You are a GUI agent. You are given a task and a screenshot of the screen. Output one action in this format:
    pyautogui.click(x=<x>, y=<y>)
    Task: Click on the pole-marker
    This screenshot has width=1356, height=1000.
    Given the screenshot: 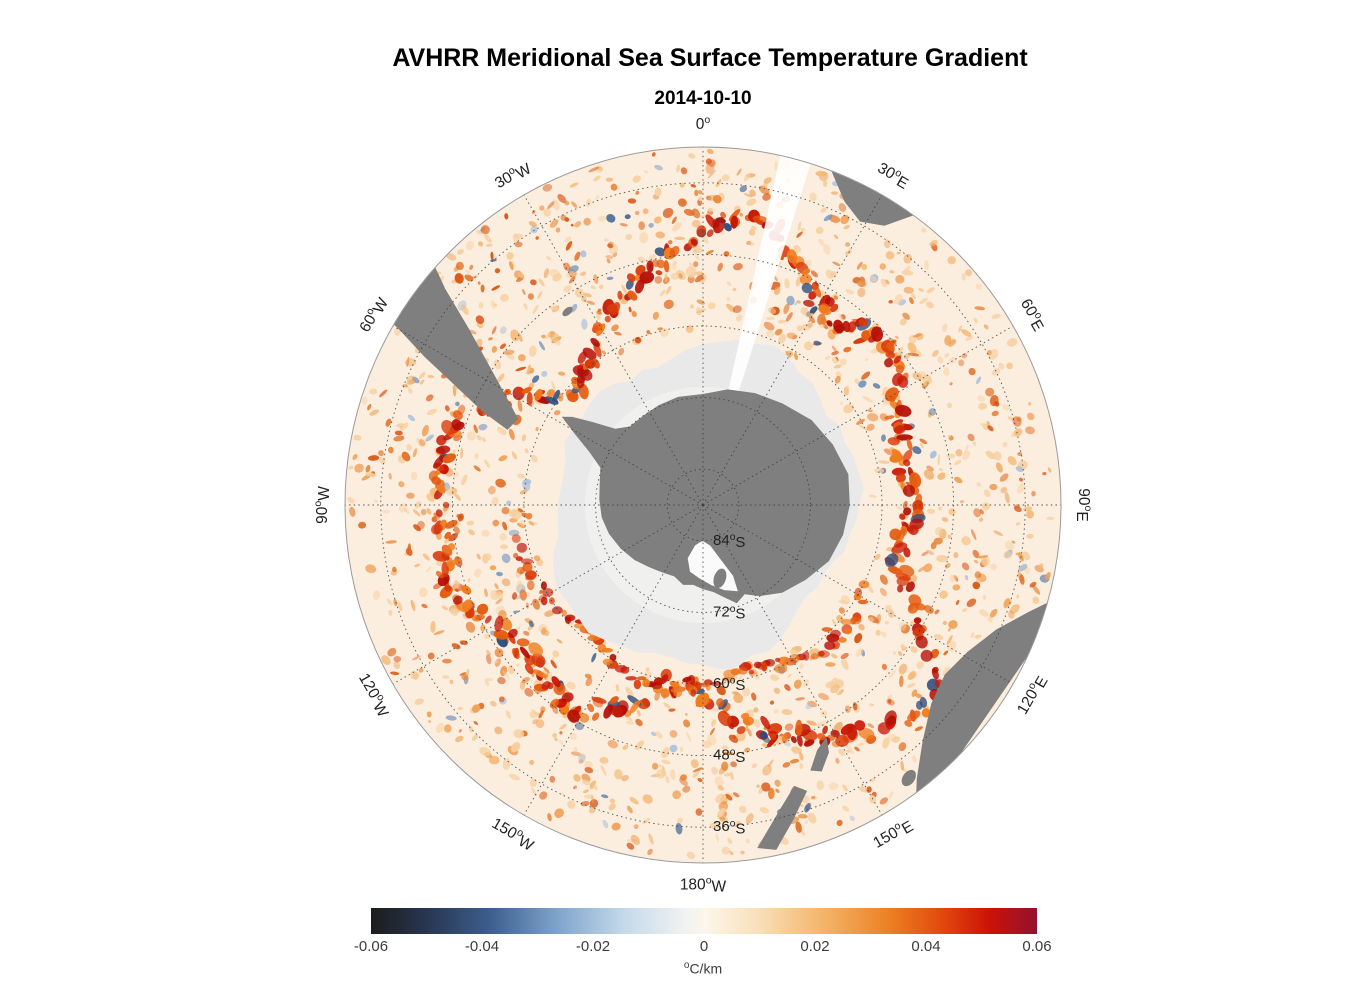 What is the action you would take?
    pyautogui.click(x=703, y=505)
    